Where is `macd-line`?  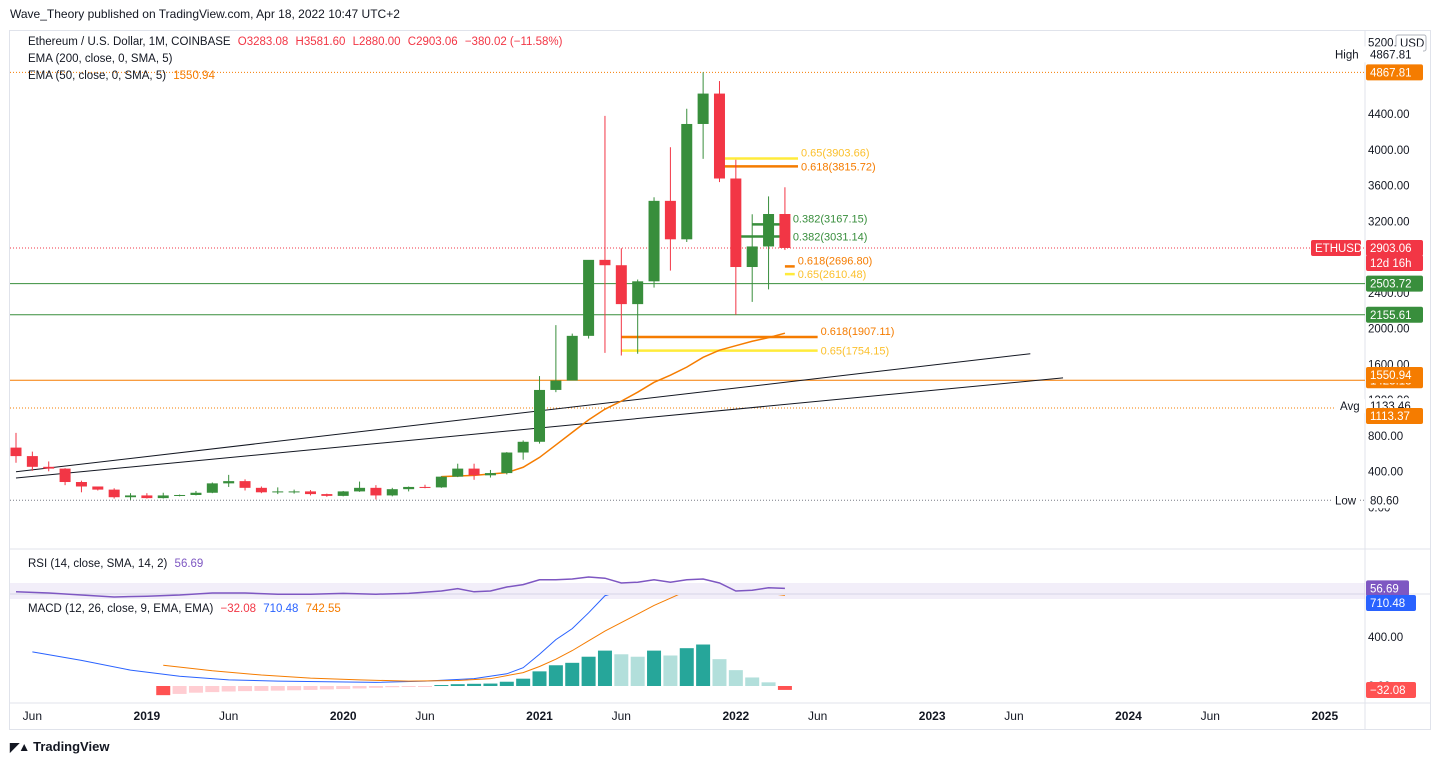 macd-line is located at coordinates (321, 639).